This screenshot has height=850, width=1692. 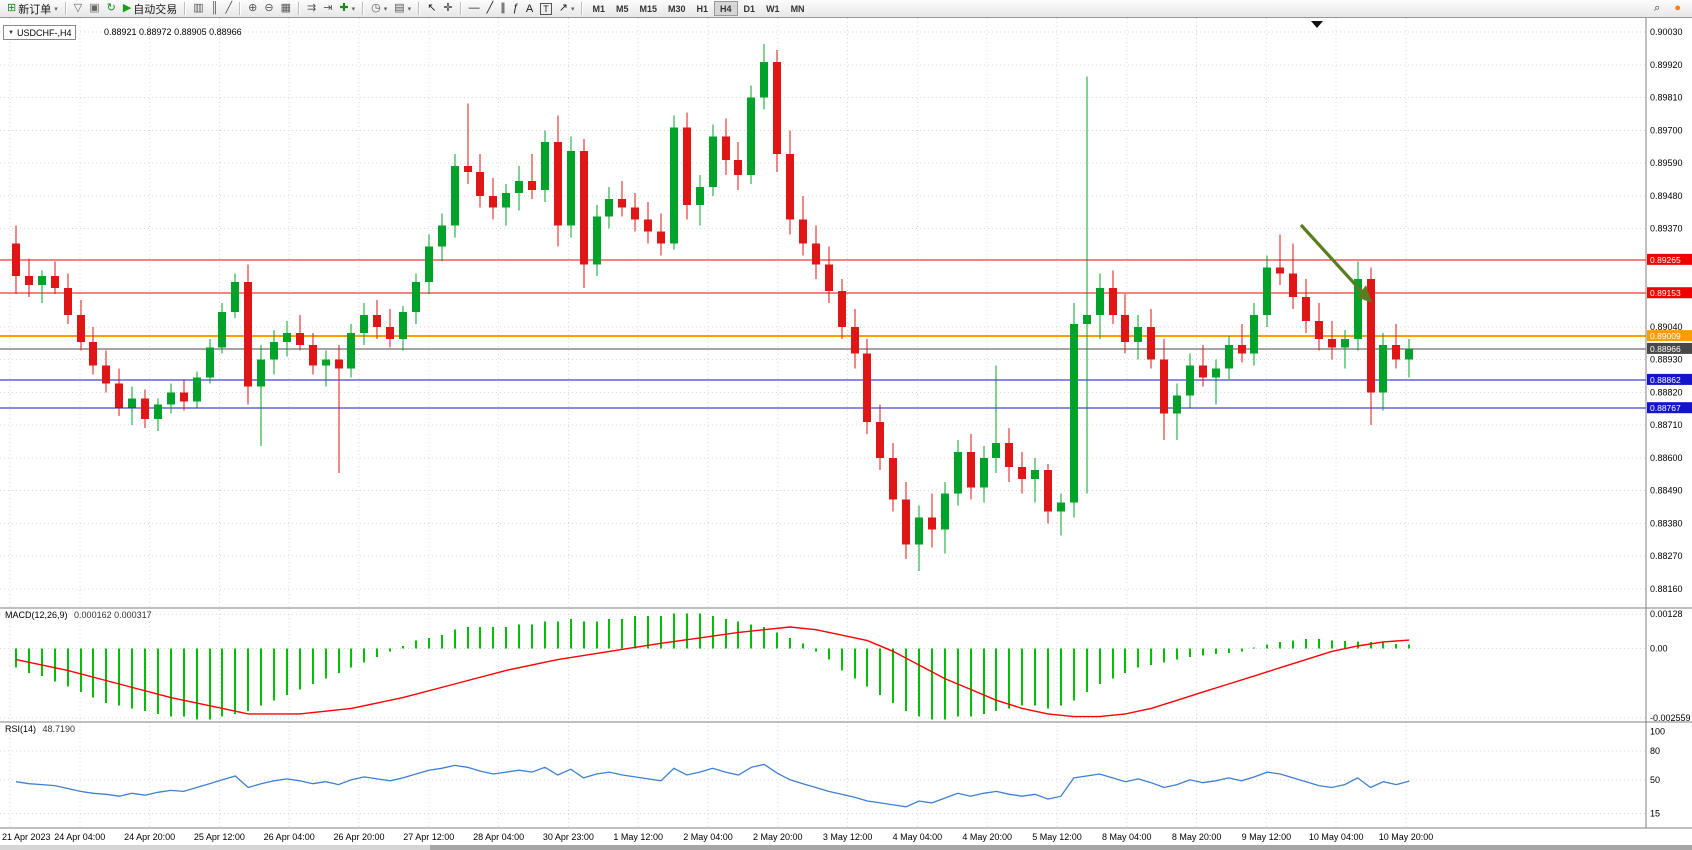 I want to click on channel-button: ∥, so click(x=503, y=9).